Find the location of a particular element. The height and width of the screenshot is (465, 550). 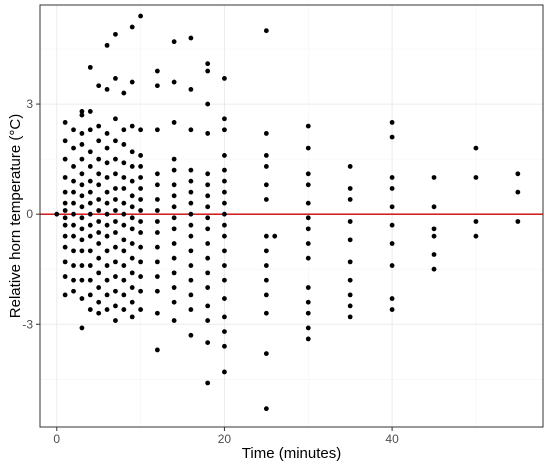

x-axis-title: Time (minutes) is located at coordinates (291, 453).